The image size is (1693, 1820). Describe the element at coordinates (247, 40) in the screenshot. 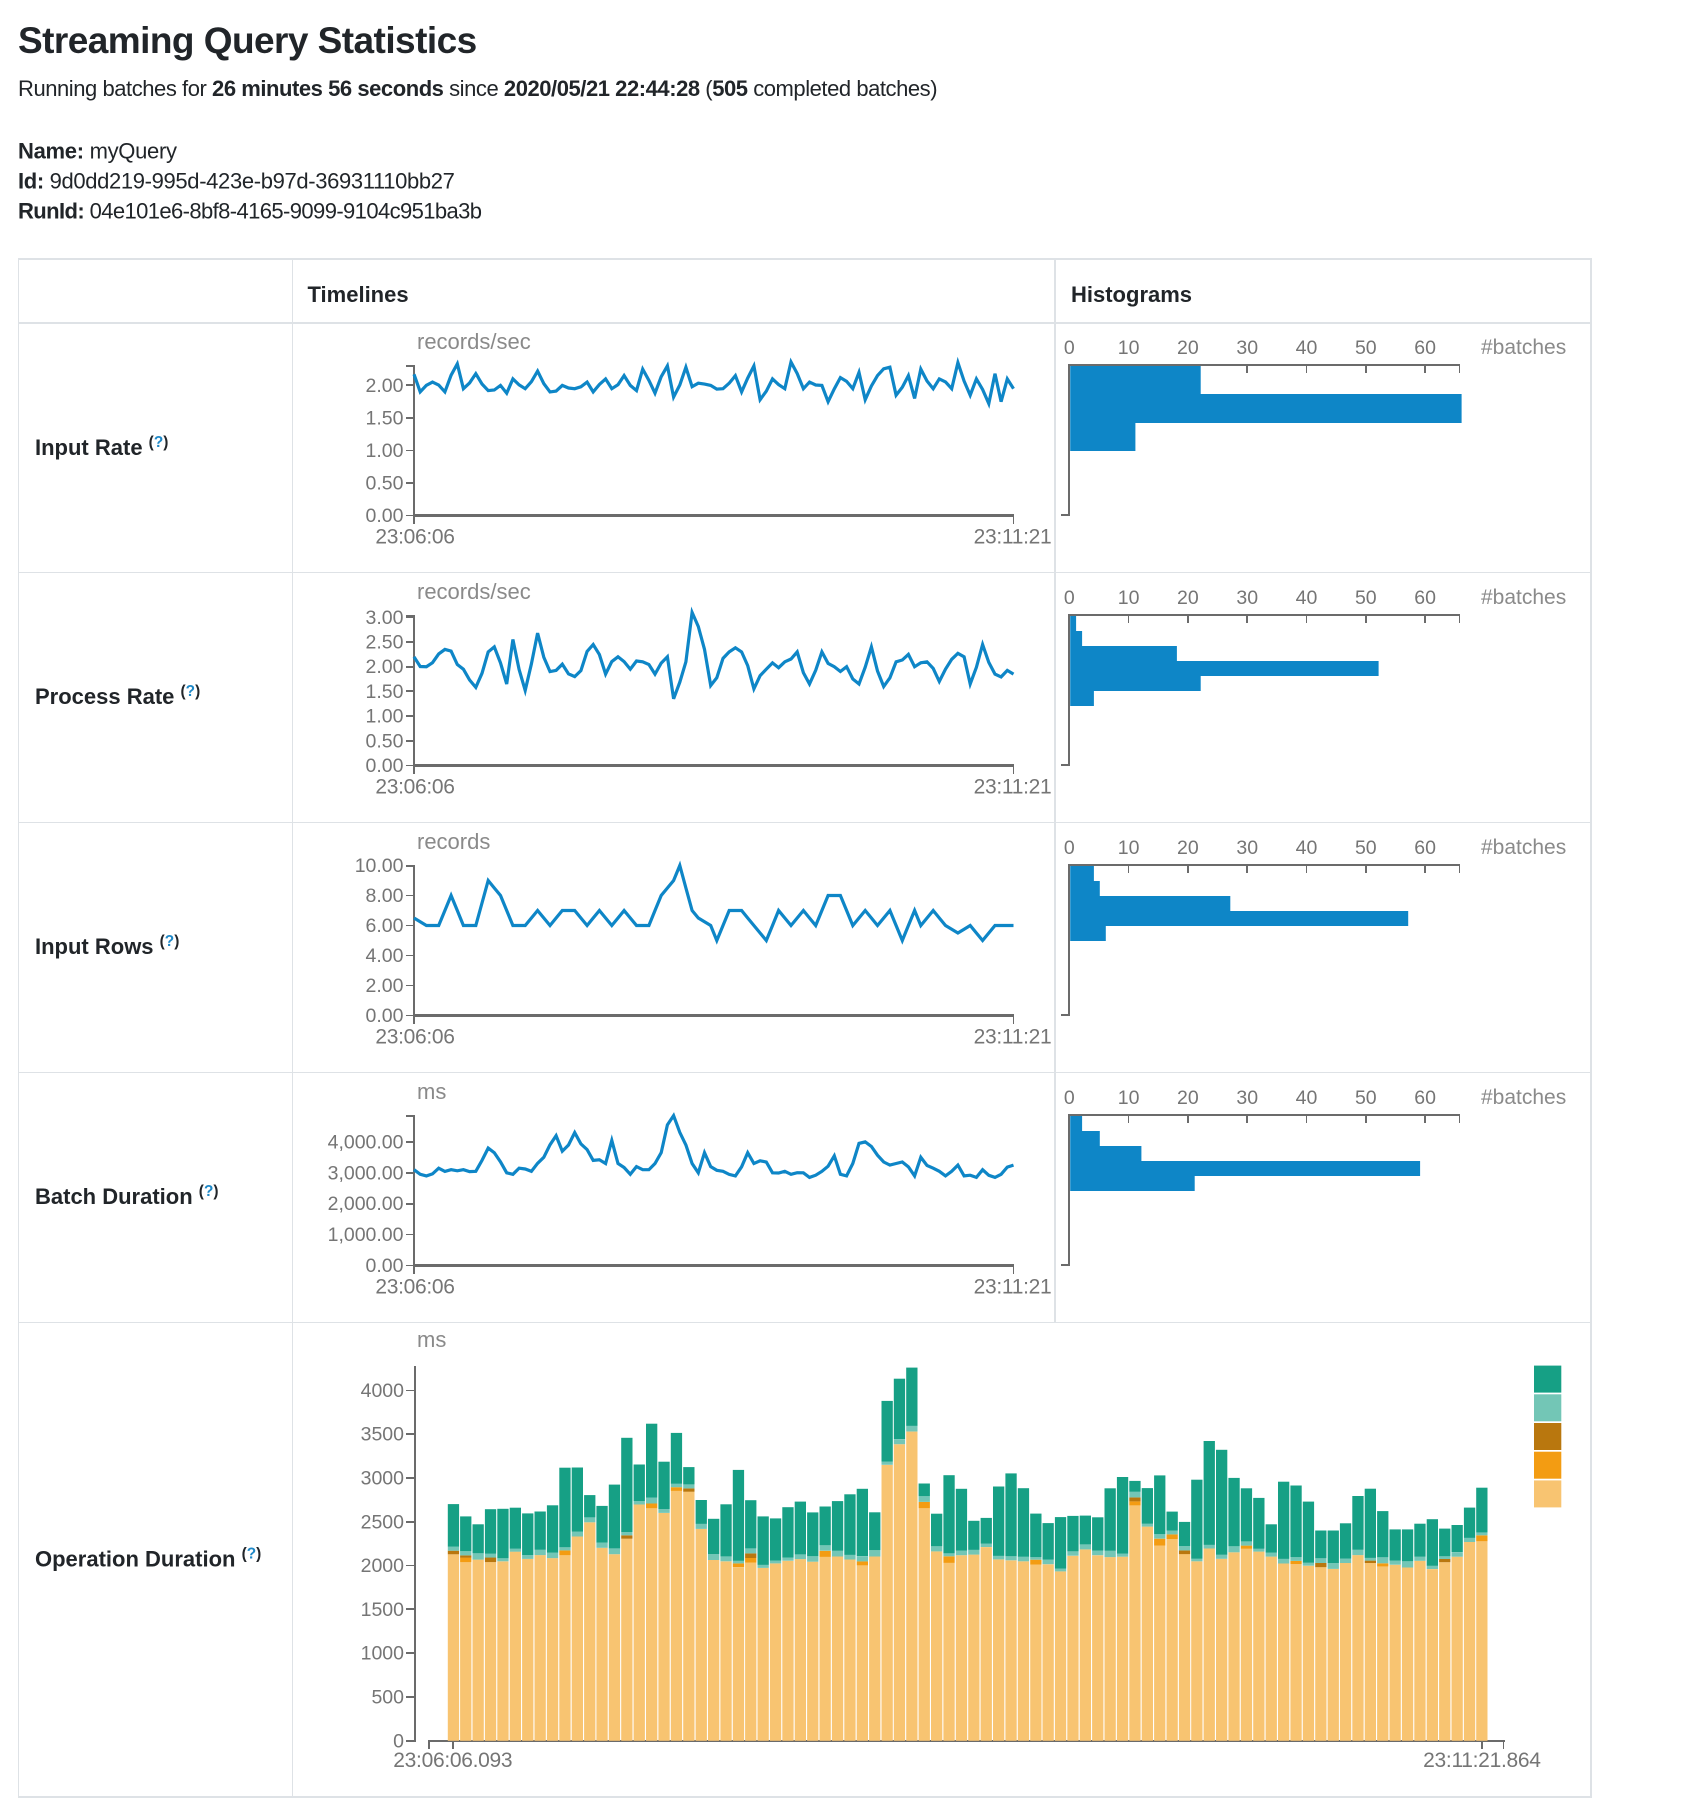

I see `svg-text: Streaming Query Statistics` at that location.